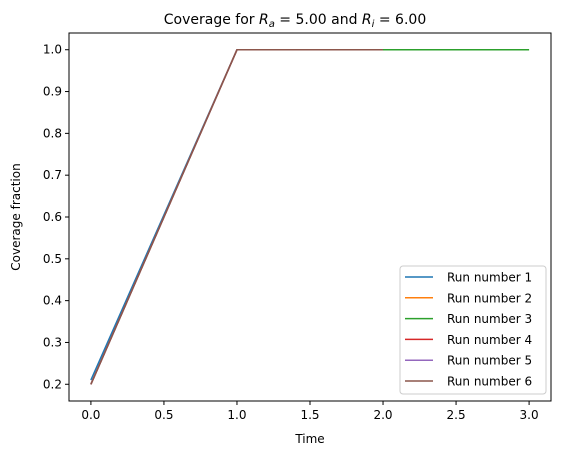  What do you see at coordinates (52, 50) in the screenshot?
I see `y-tick-label: 1.0` at bounding box center [52, 50].